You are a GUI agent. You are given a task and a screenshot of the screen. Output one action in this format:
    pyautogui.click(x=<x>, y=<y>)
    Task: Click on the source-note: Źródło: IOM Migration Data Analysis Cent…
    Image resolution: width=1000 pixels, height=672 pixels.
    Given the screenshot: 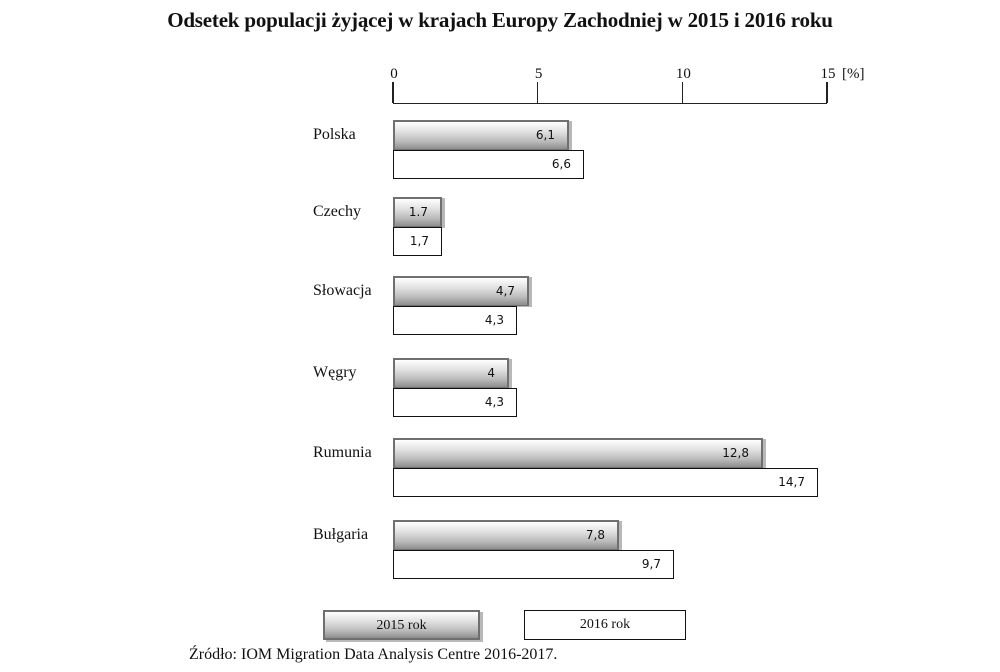 What is the action you would take?
    pyautogui.click(x=373, y=654)
    